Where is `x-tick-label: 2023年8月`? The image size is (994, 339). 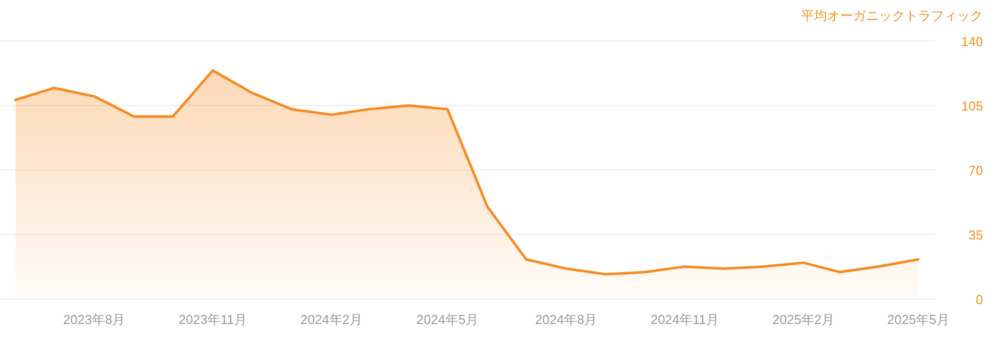
x-tick-label: 2023年8月 is located at coordinates (94, 319).